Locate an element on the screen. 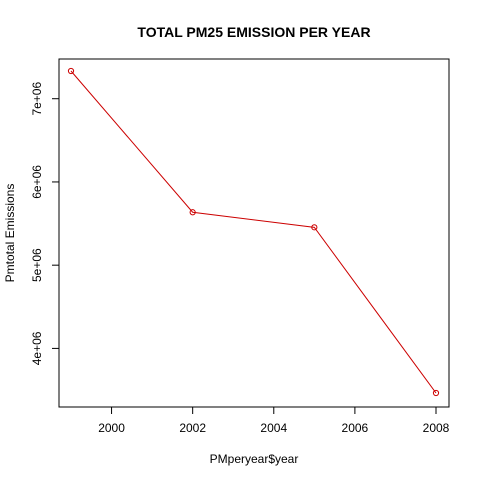 This screenshot has height=480, width=480. x-tick-label: 2000 is located at coordinates (111, 428).